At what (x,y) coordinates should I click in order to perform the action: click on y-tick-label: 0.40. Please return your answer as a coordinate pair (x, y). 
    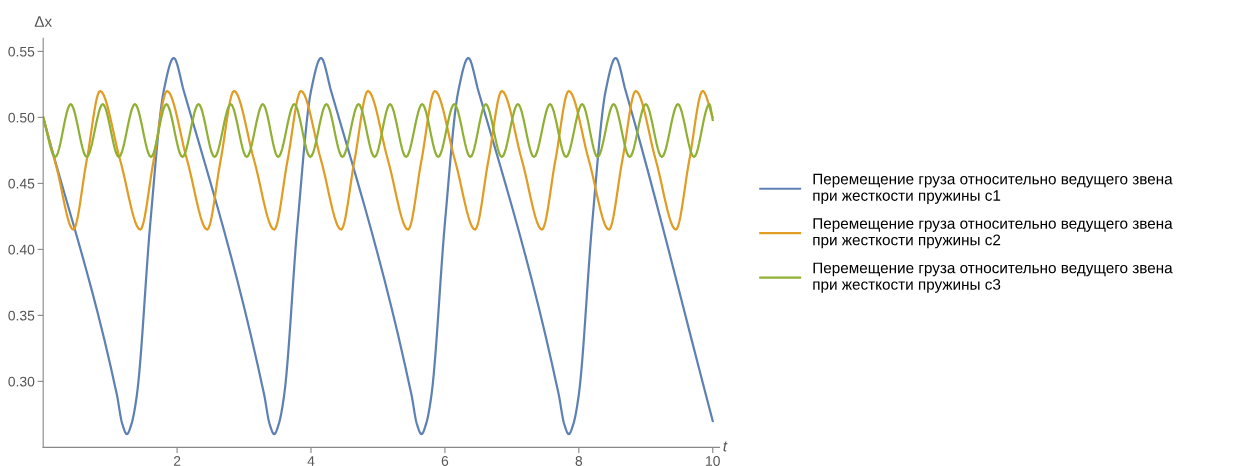
    Looking at the image, I should click on (21, 249).